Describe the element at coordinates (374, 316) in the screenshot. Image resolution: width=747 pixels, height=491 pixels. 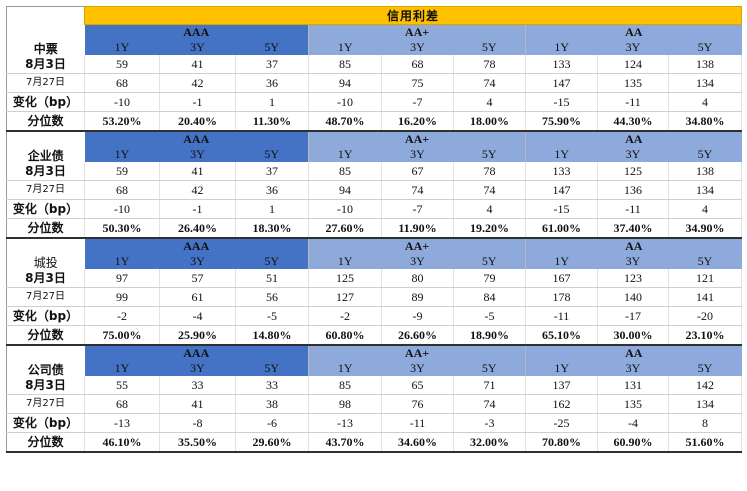
I see `table-row: 变化（bp） -2 -4 -5 -2 -9 -5 -11 -17 -20` at that location.